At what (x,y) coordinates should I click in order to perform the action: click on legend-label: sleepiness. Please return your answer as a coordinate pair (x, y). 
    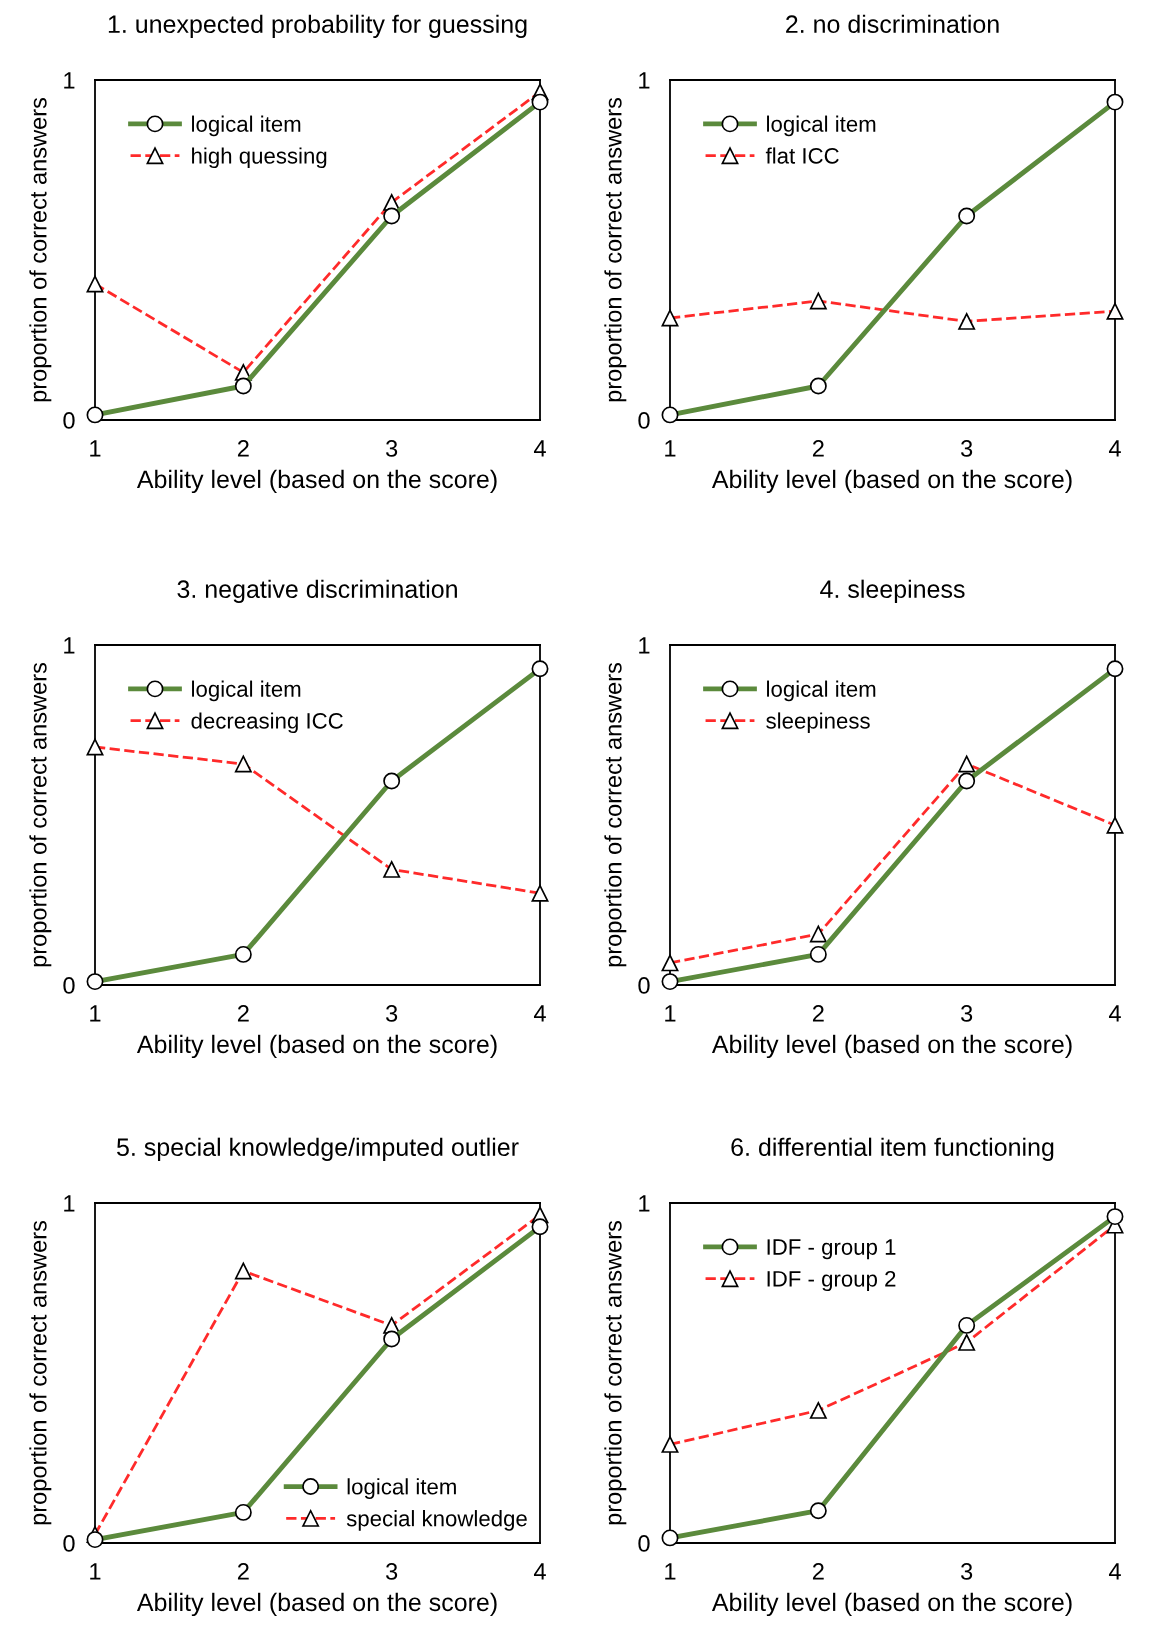
    Looking at the image, I should click on (818, 723).